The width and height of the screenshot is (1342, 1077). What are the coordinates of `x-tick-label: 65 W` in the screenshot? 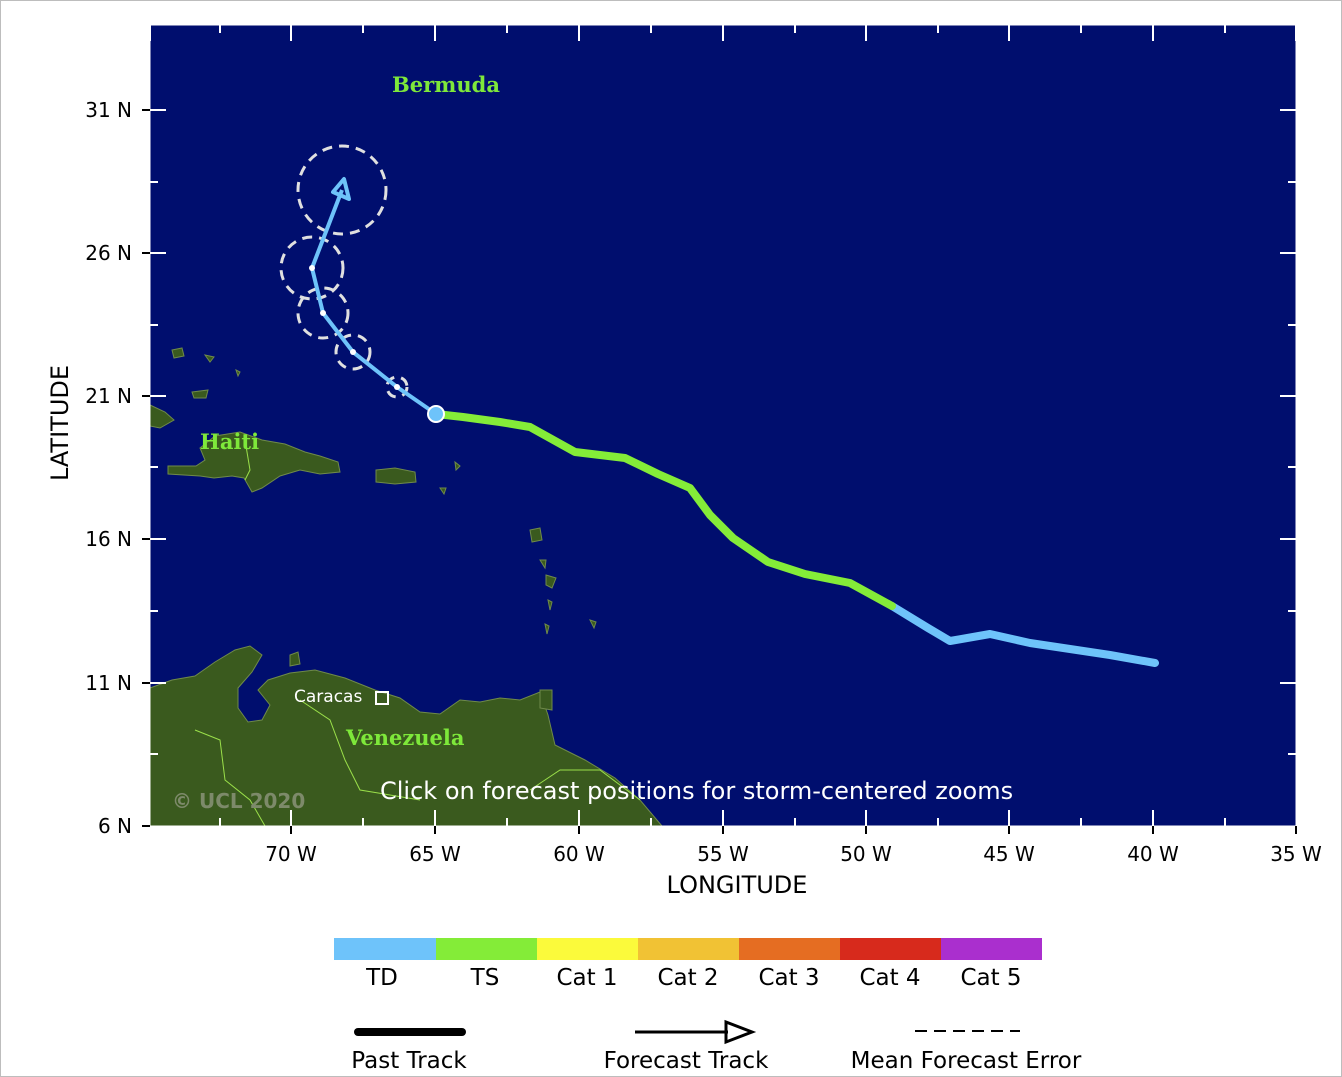 It's located at (435, 854).